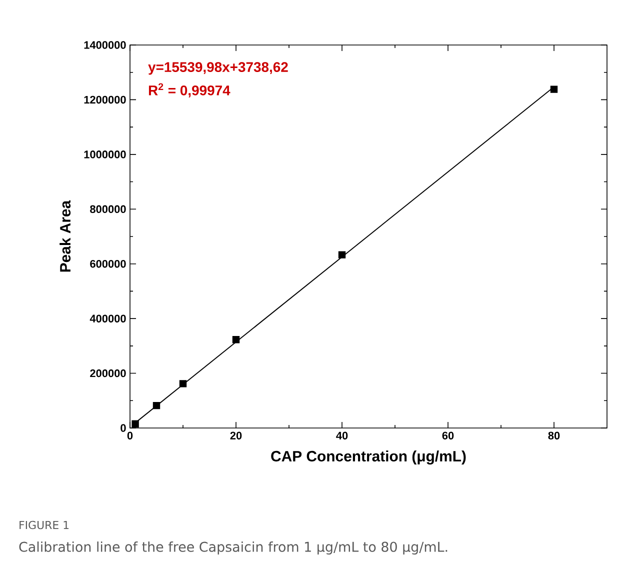  I want to click on y-tick-label: 400000, so click(108, 318).